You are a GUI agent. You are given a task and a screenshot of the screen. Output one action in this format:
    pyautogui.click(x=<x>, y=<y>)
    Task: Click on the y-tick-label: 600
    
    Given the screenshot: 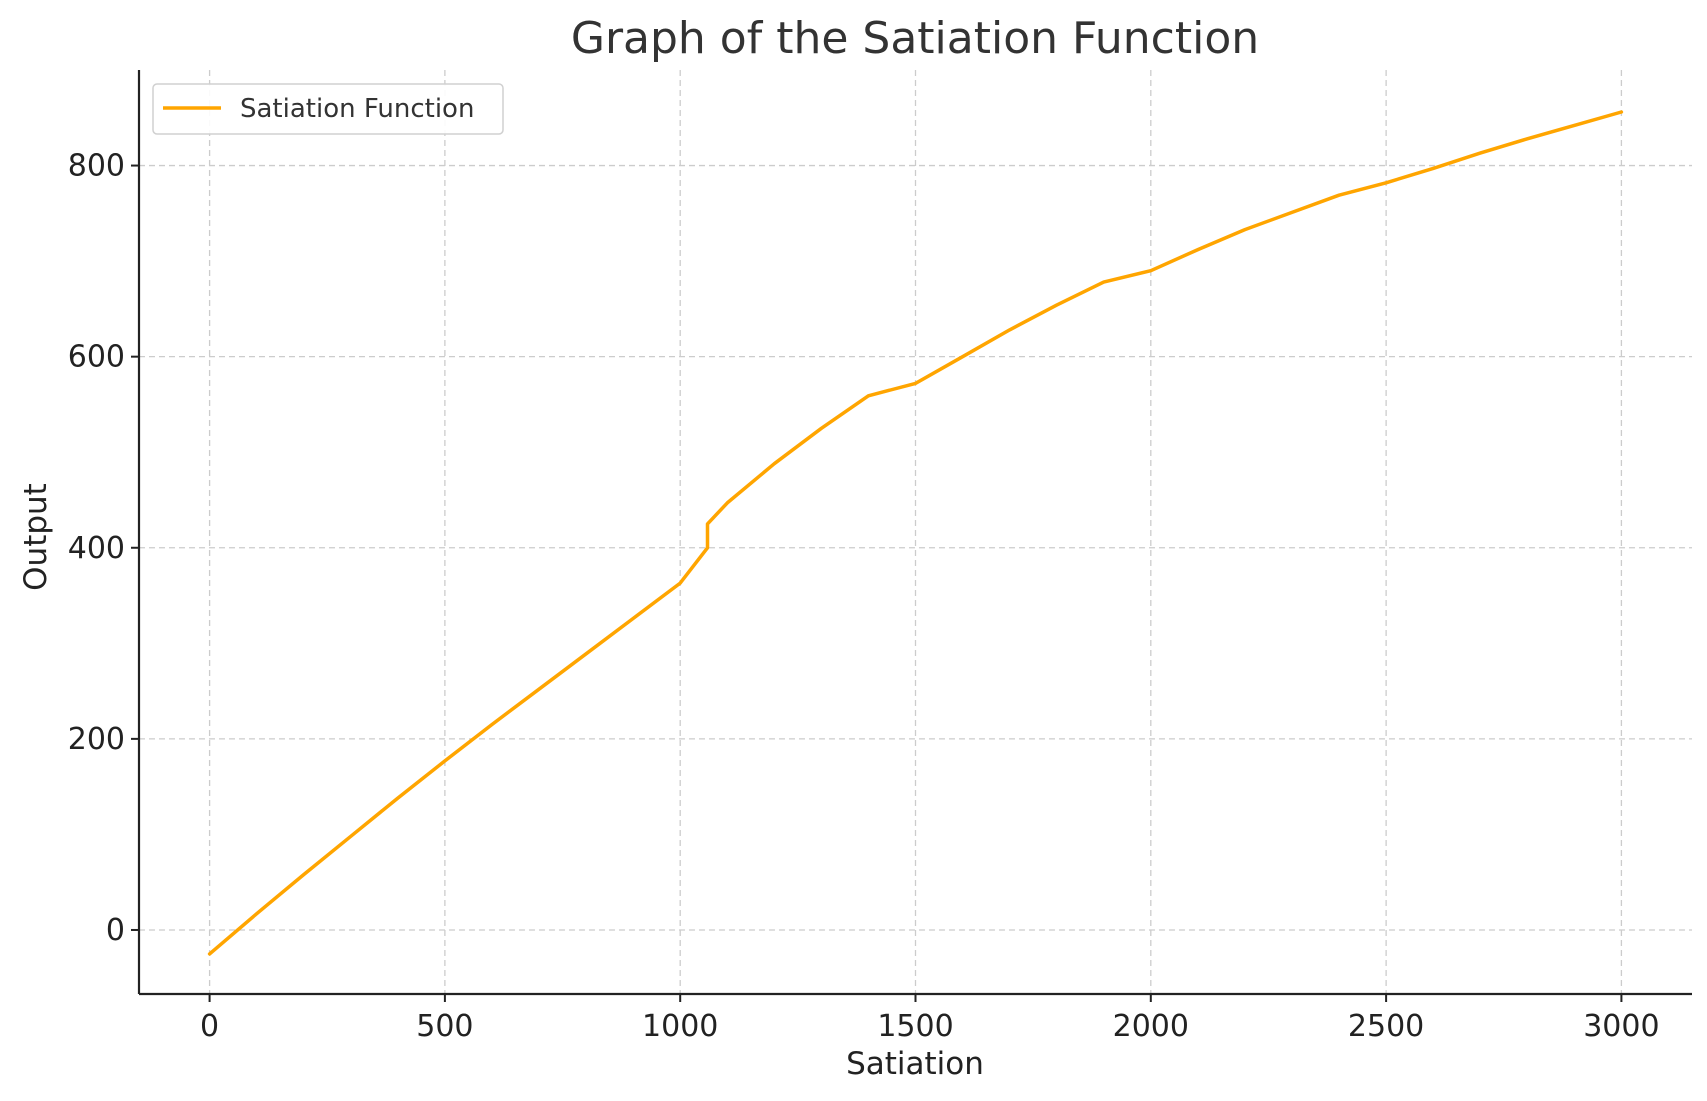 What is the action you would take?
    pyautogui.click(x=96, y=357)
    